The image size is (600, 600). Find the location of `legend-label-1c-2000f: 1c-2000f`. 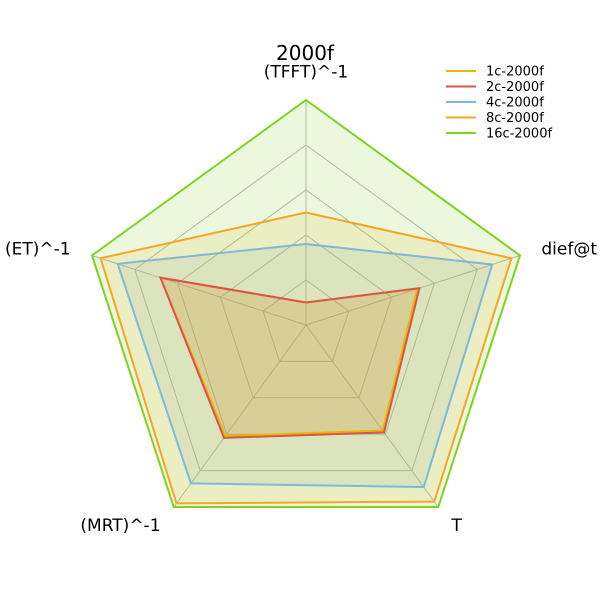

legend-label-1c-2000f: 1c-2000f is located at coordinates (515, 72).